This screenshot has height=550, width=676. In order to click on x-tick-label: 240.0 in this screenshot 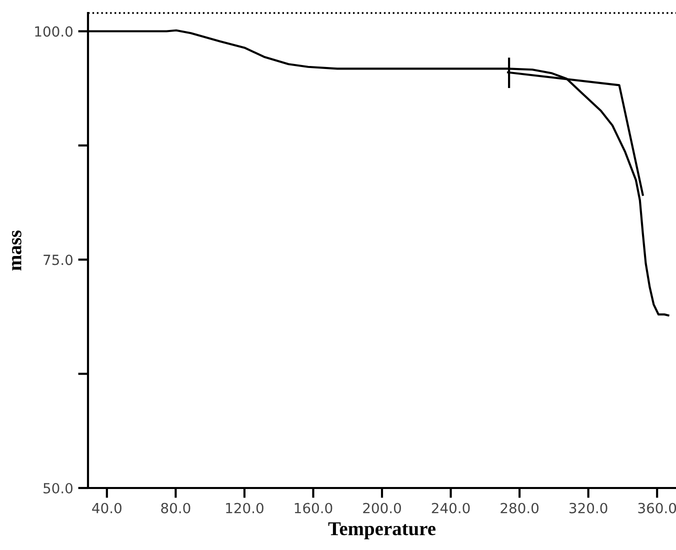, I will do `click(451, 508)`.